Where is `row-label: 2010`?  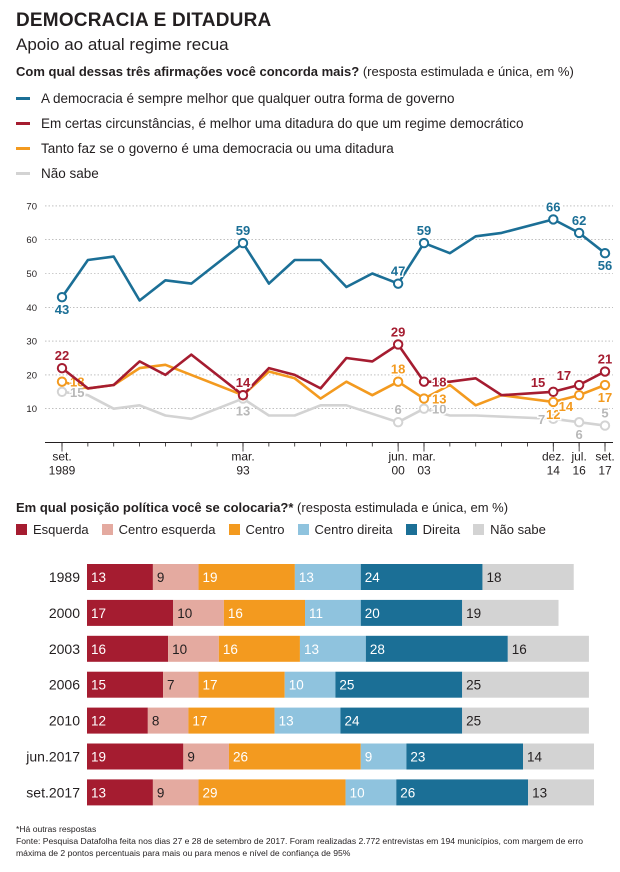
row-label: 2010 is located at coordinates (64, 721).